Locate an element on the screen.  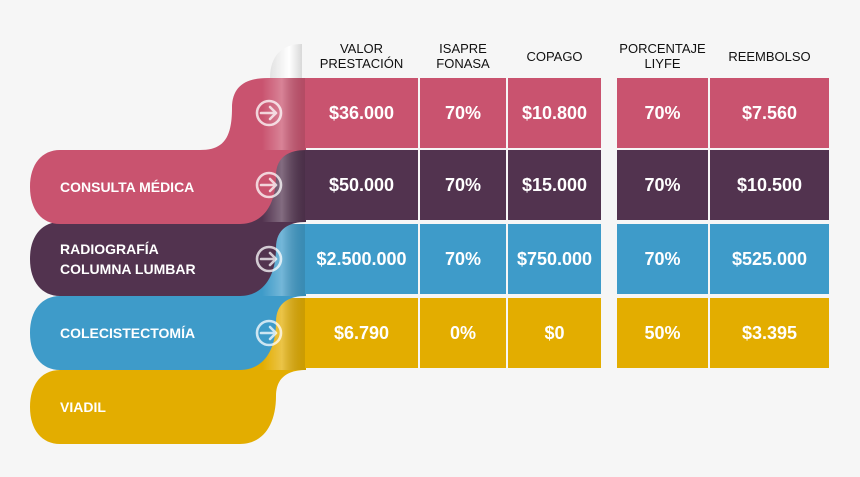
table-cell-value: $7.560 is located at coordinates (769, 112).